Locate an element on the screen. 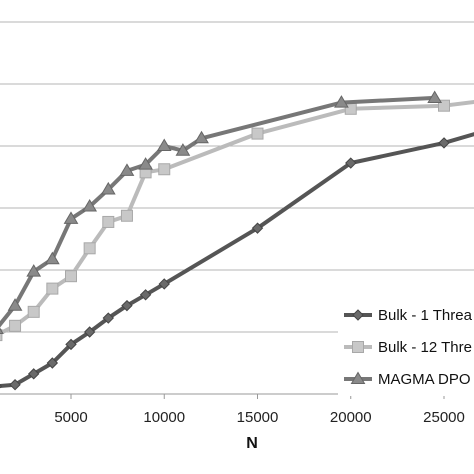  legend-label: MAGMA DPO is located at coordinates (424, 379).